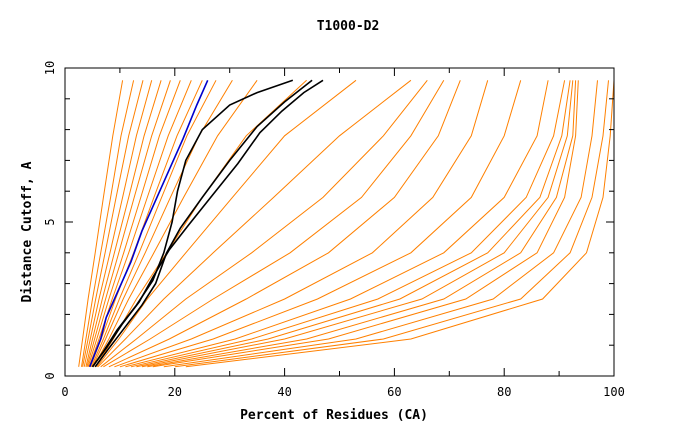 The width and height of the screenshot is (680, 440). I want to click on y-tick-label: 5, so click(50, 221).